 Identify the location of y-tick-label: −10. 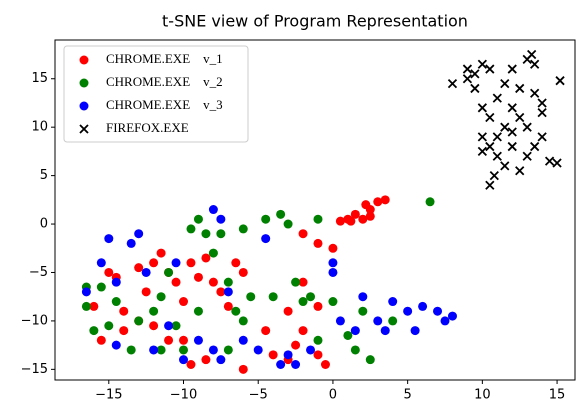
(34, 320).